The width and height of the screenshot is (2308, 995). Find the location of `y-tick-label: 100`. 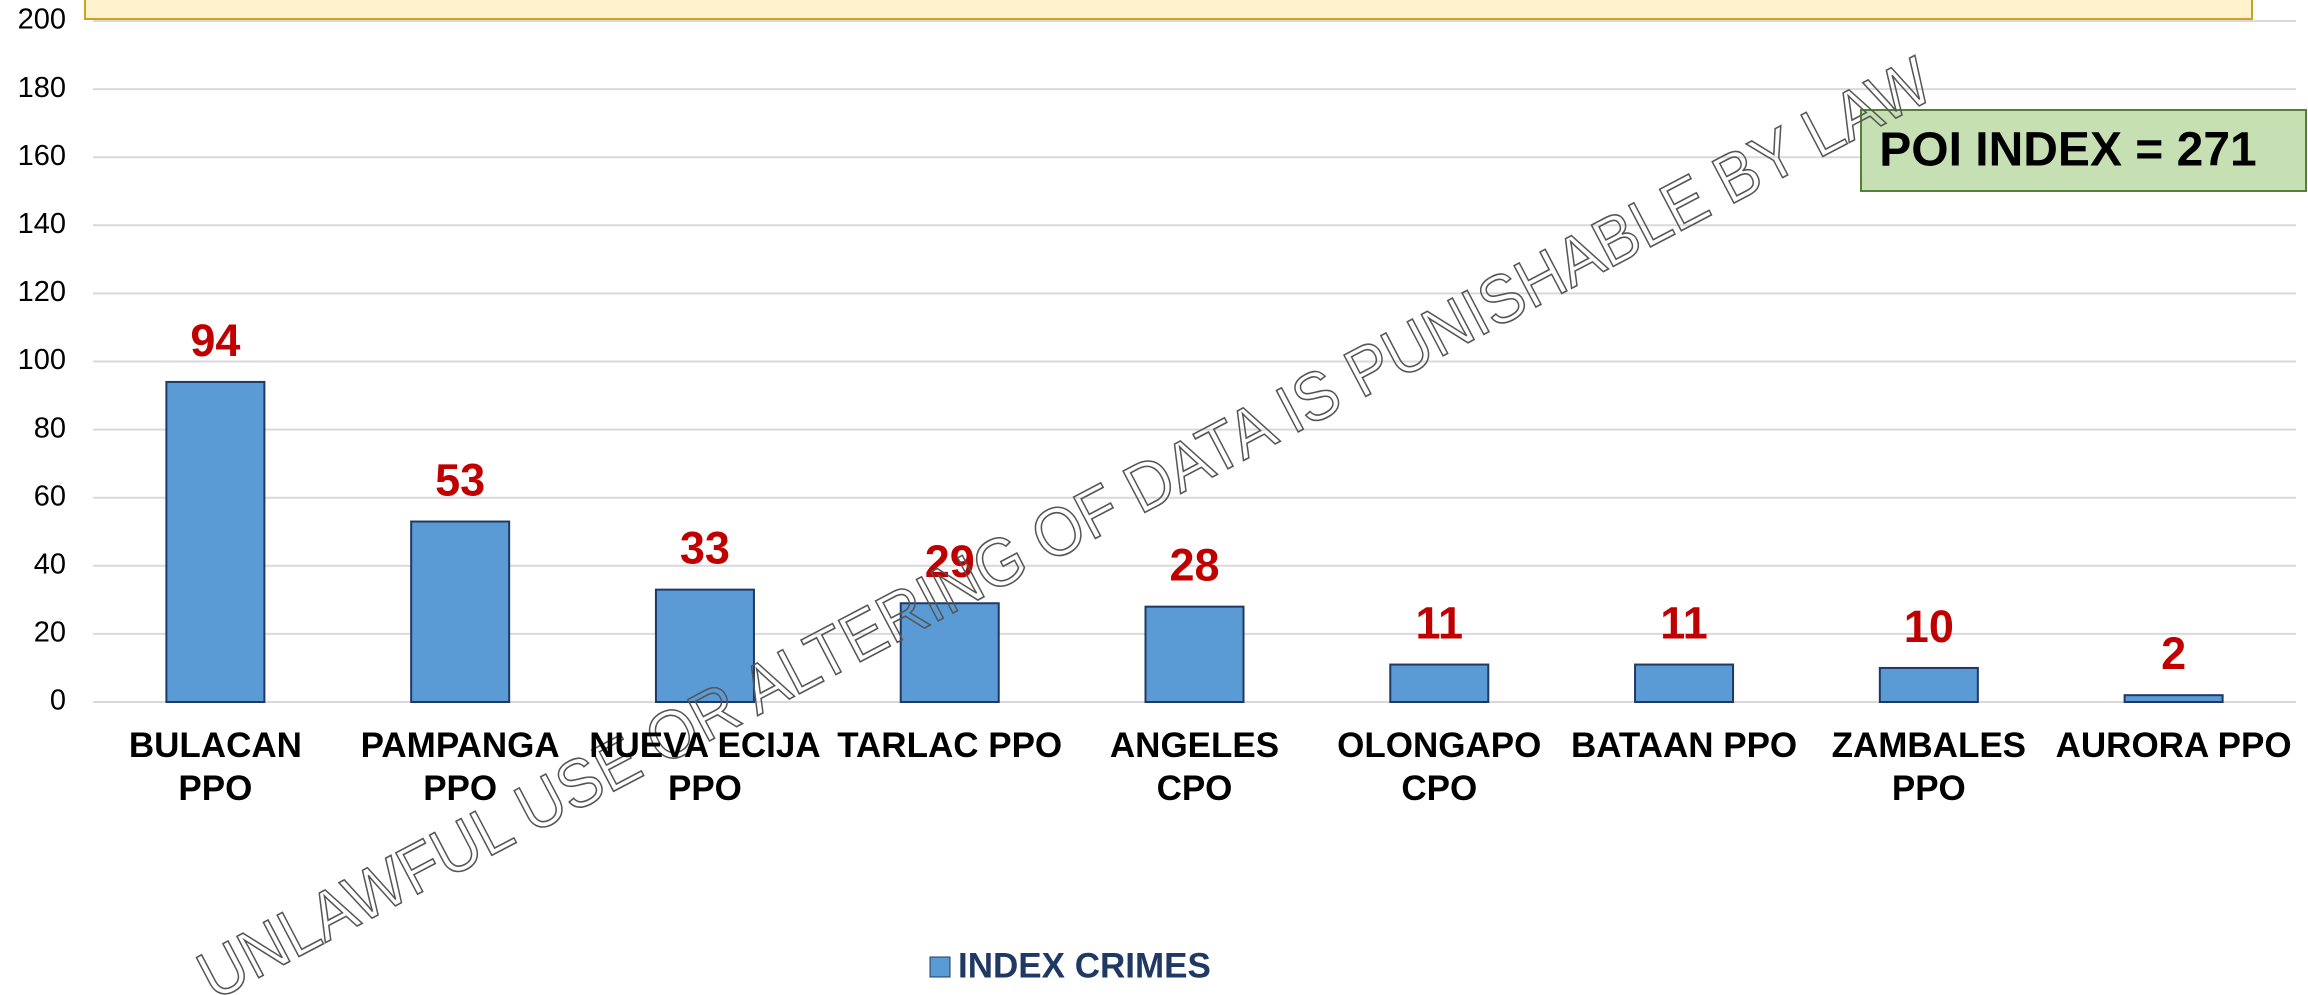

y-tick-label: 100 is located at coordinates (42, 360).